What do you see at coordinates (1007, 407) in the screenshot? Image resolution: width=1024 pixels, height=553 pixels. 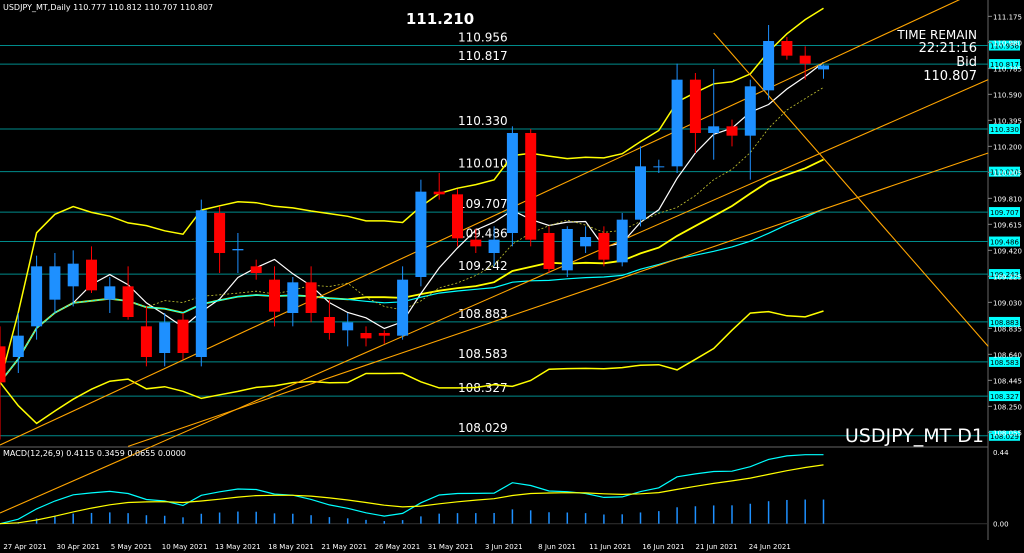 I see `scale-label: 108.250` at bounding box center [1007, 407].